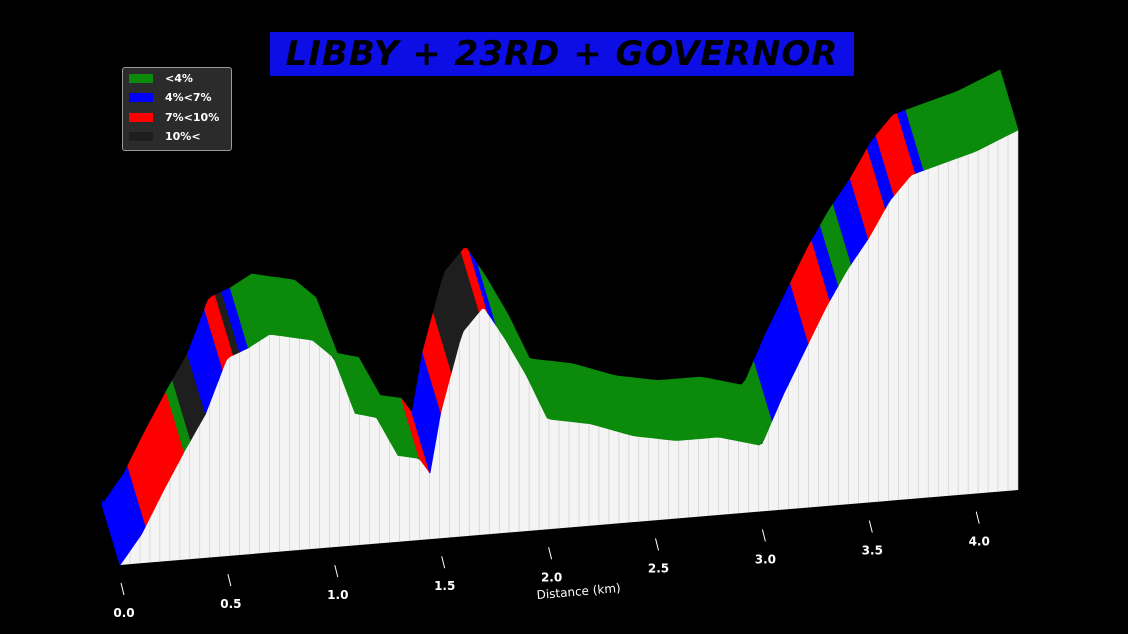 The image size is (1128, 634). I want to click on start-edge, so click(111, 532).